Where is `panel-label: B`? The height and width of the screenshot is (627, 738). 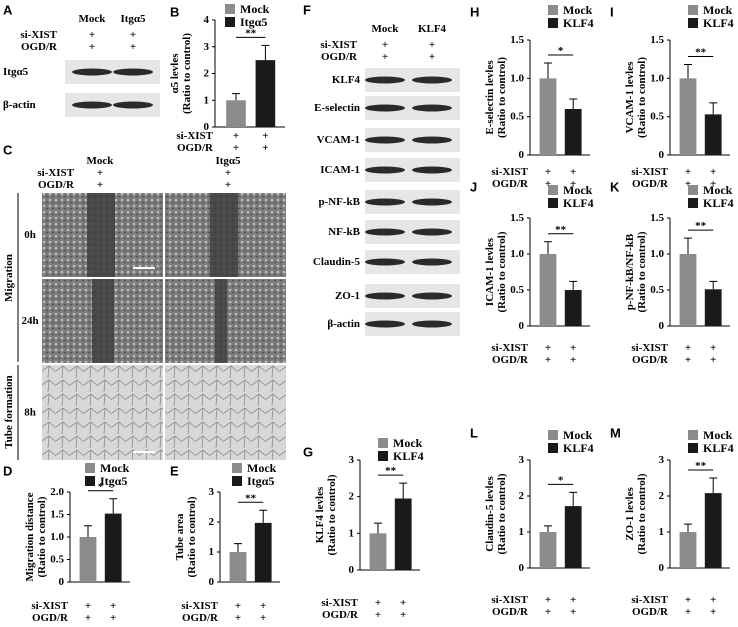
panel-label: B is located at coordinates (174, 12).